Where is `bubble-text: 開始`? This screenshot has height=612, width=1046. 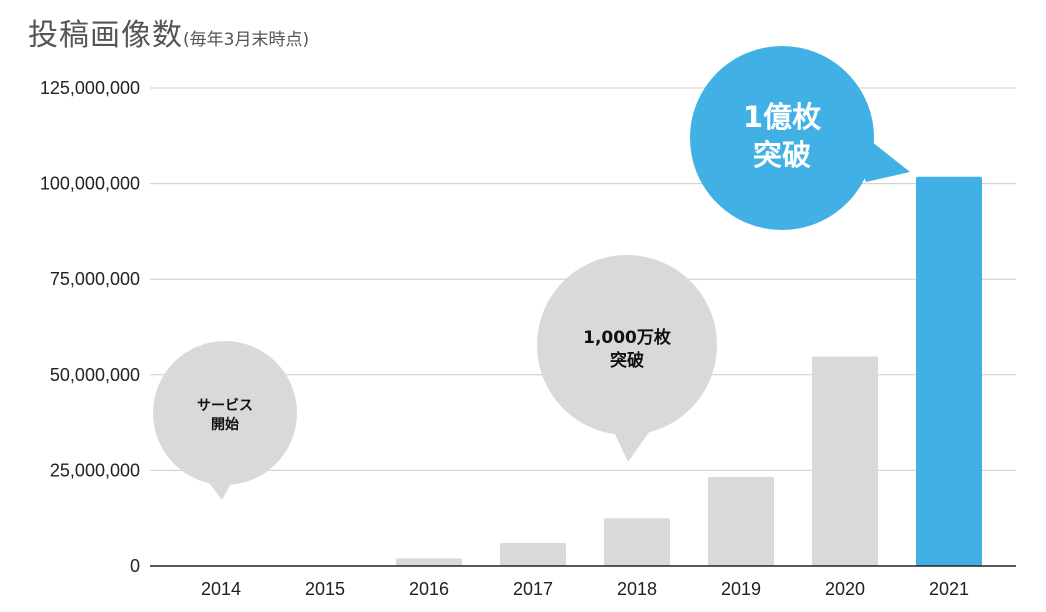 bubble-text: 開始 is located at coordinates (225, 424).